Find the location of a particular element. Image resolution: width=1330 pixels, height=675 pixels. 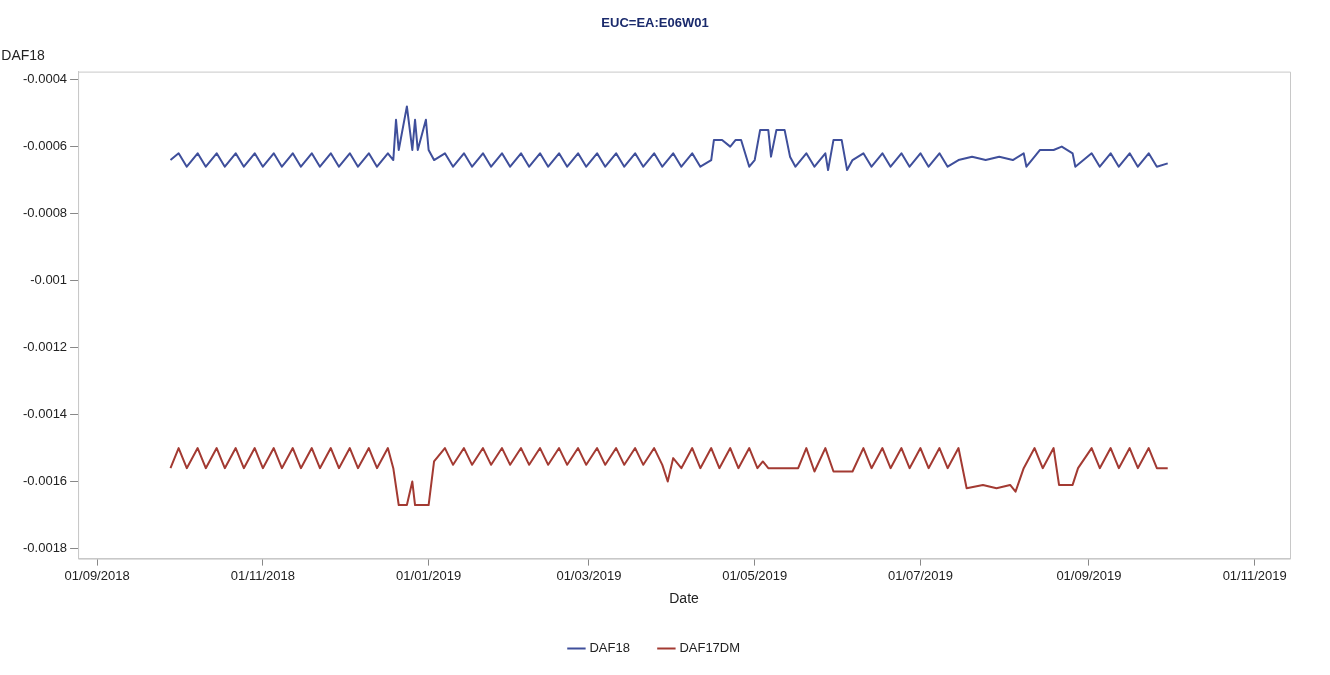

x-tick-label: 01/09/2019 is located at coordinates (1089, 575).